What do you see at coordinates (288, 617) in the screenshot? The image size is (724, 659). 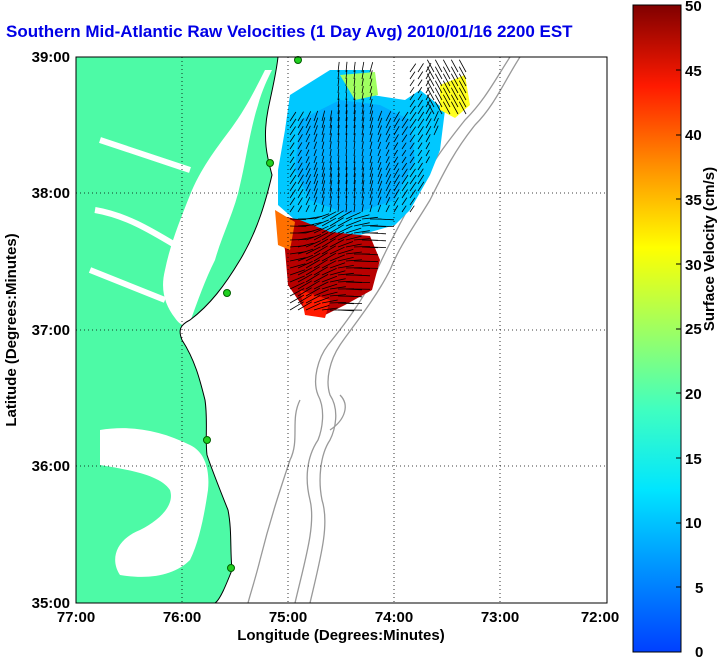 I see `x-tick-label: 75:00` at bounding box center [288, 617].